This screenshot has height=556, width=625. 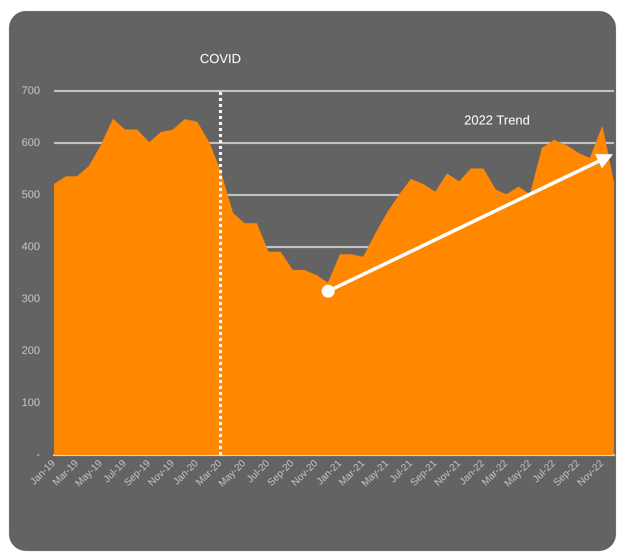 What do you see at coordinates (31, 299) in the screenshot?
I see `y-tick-label: 300` at bounding box center [31, 299].